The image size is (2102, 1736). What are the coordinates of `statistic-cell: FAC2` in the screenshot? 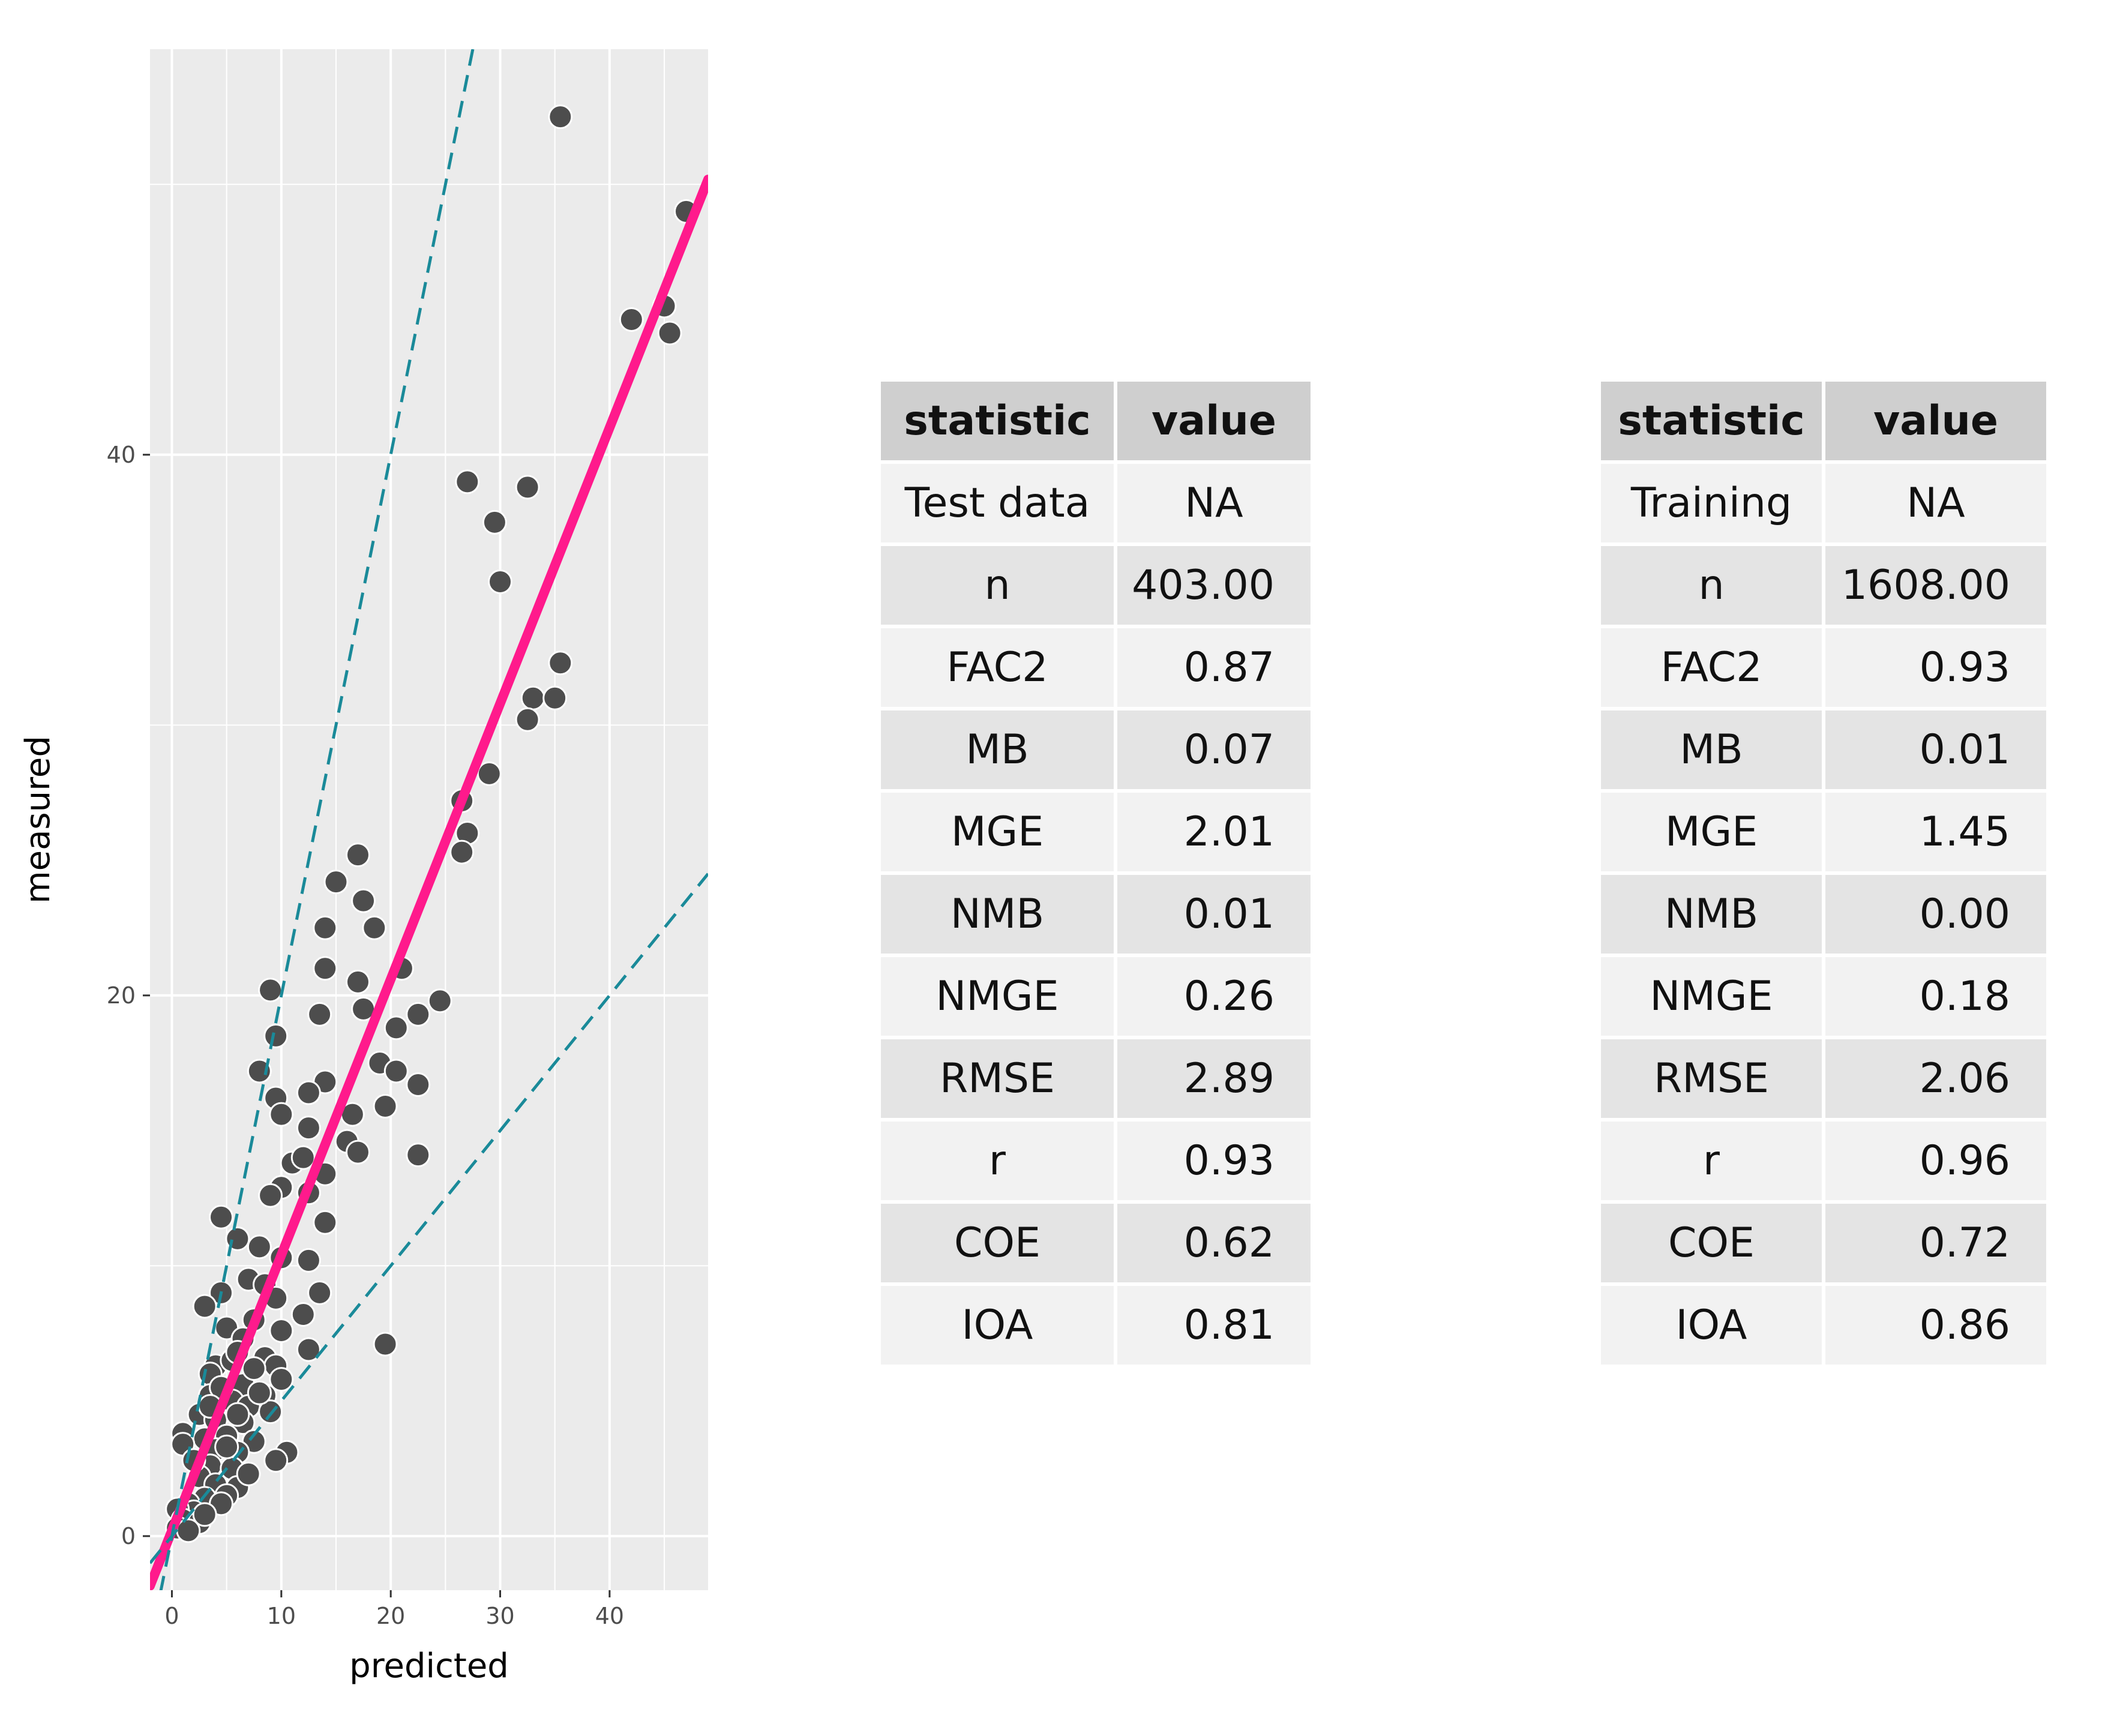 It's located at (1711, 667).